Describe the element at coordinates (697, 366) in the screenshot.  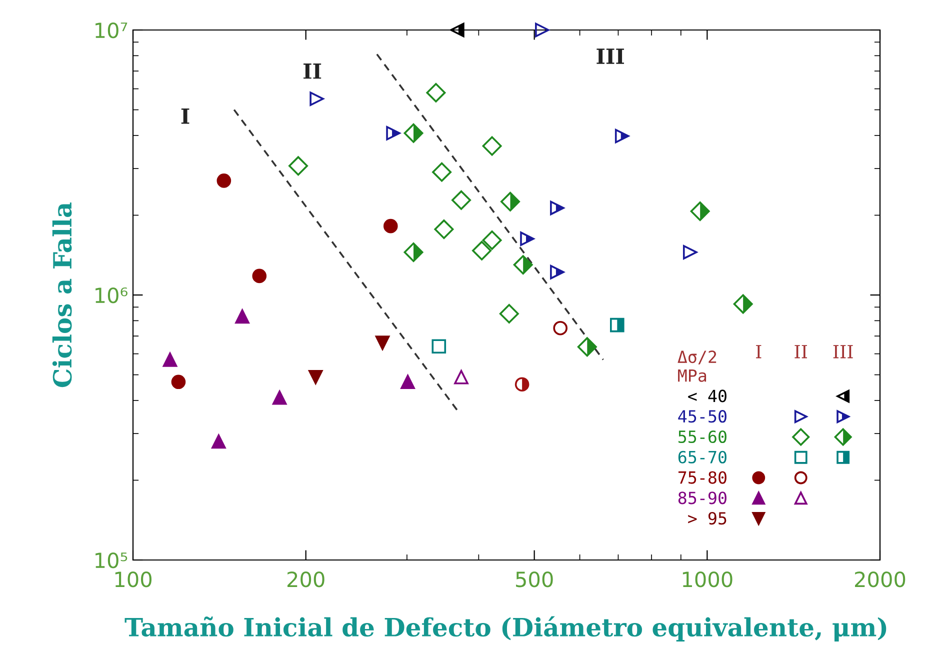
I see `legend-title: Δσ/2 MPa` at that location.